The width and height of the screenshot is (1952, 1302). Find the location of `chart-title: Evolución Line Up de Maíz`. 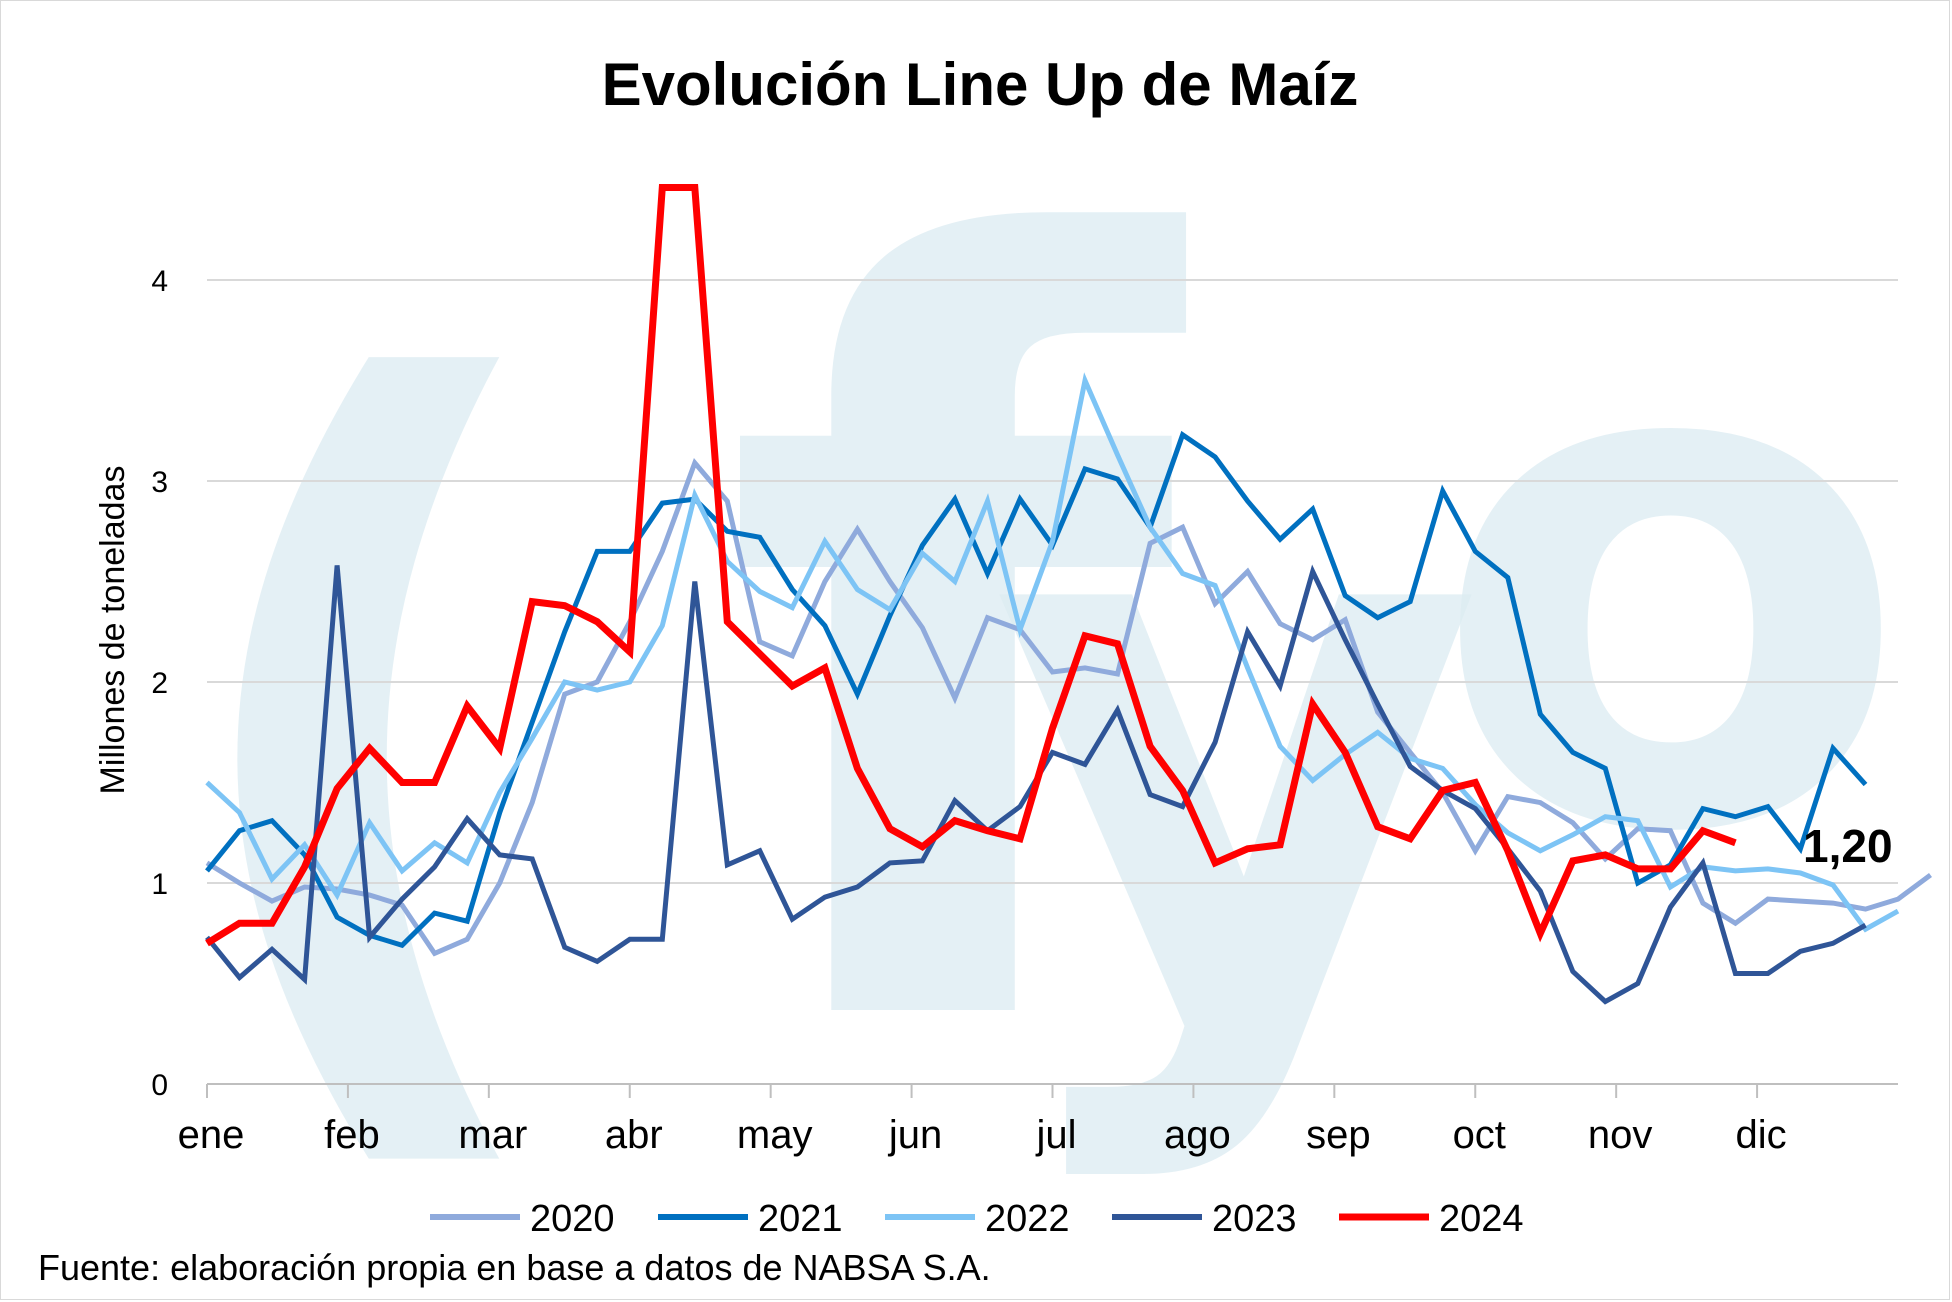

chart-title: Evolución Line Up de Maíz is located at coordinates (980, 84).